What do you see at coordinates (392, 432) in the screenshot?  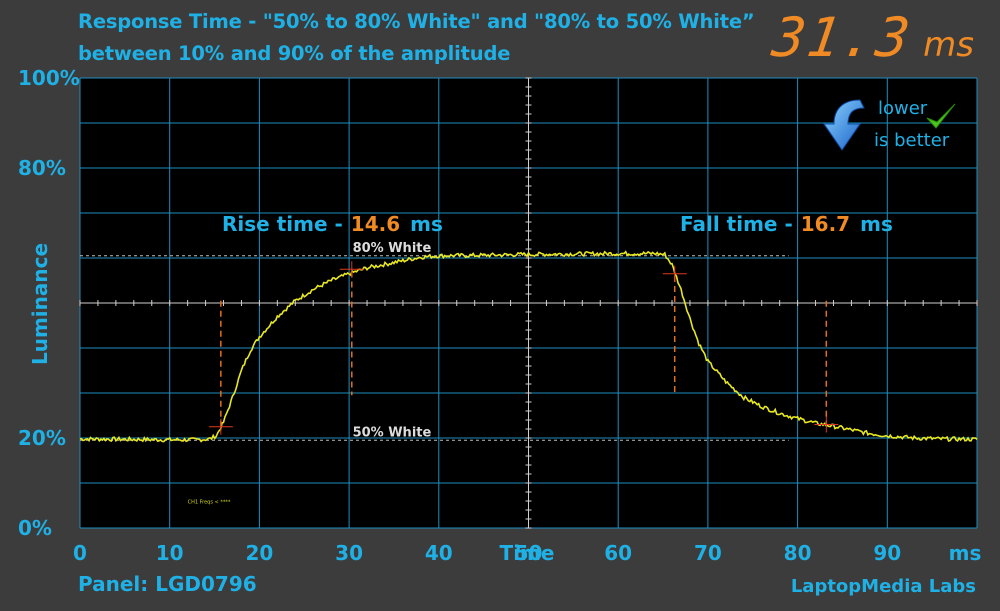 I see `reference-line-label: 50% White` at bounding box center [392, 432].